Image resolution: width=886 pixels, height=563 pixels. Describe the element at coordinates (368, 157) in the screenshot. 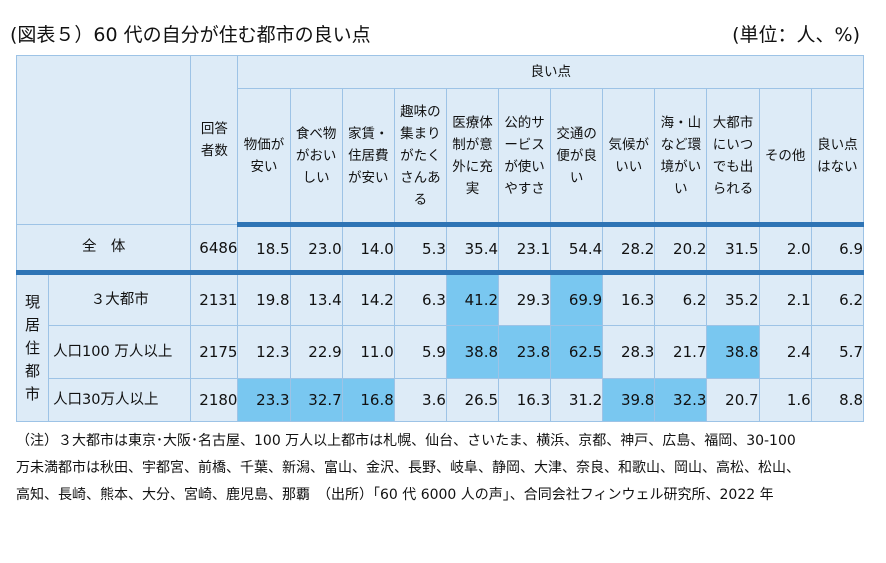

I see `col-header: 家賃・住居費が安い` at that location.